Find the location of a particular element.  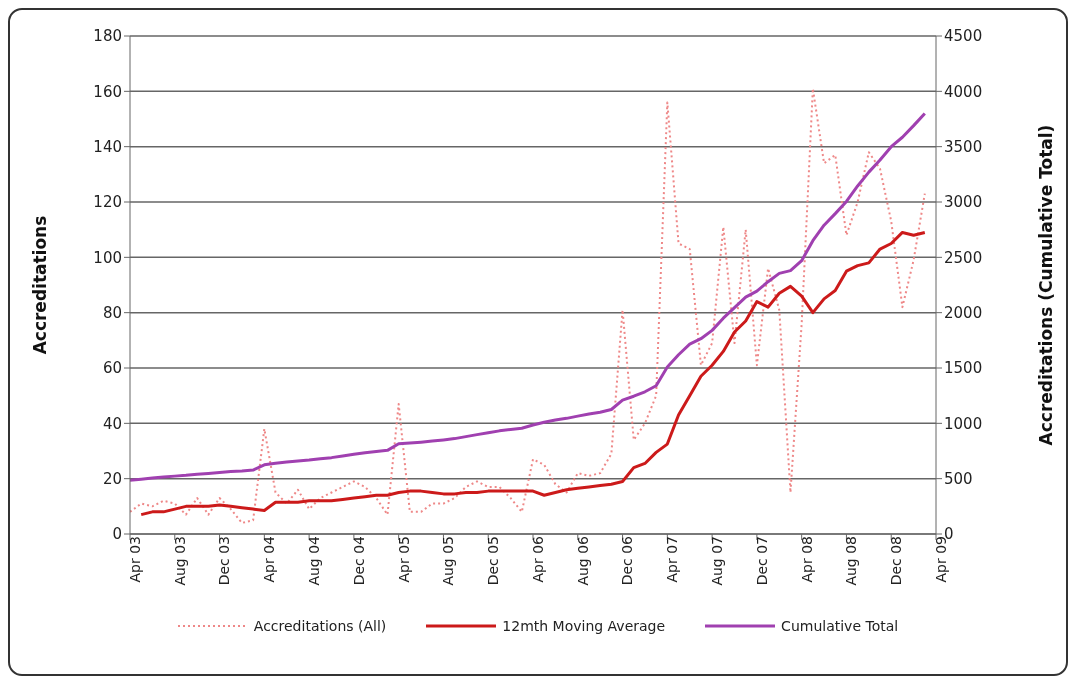

y2-tick-label: 4000 is located at coordinates (963, 91).